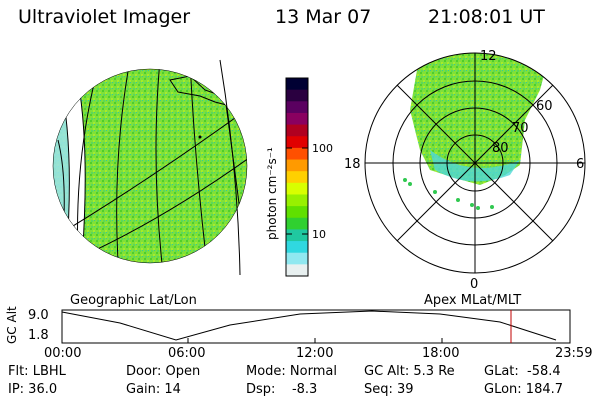 The image size is (600, 400). What do you see at coordinates (38, 335) in the screenshot?
I see `timeline-ymin: 1.8` at bounding box center [38, 335].